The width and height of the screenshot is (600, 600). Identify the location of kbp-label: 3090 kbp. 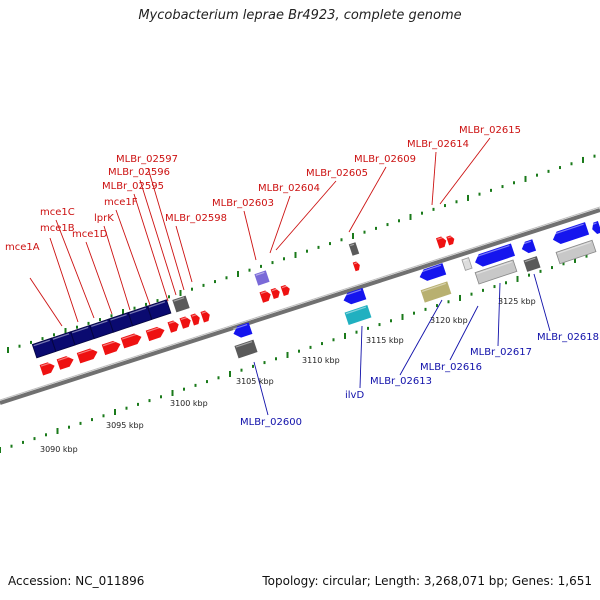
(59, 449).